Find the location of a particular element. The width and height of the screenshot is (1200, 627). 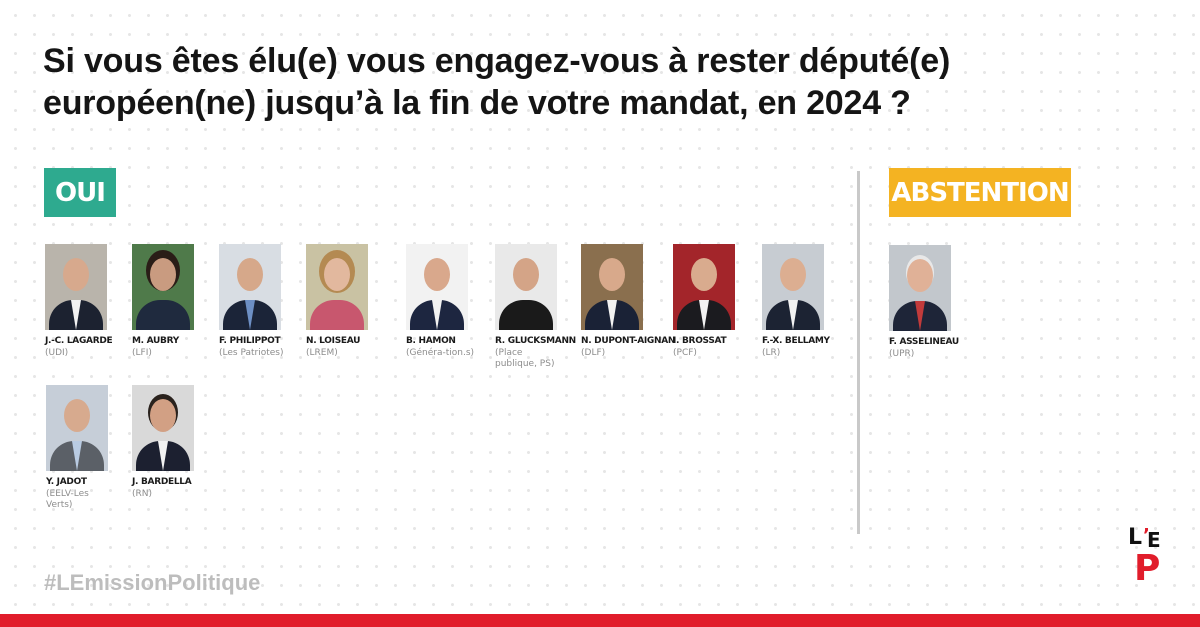

candidate-name: Y. JADOT is located at coordinates (66, 482).